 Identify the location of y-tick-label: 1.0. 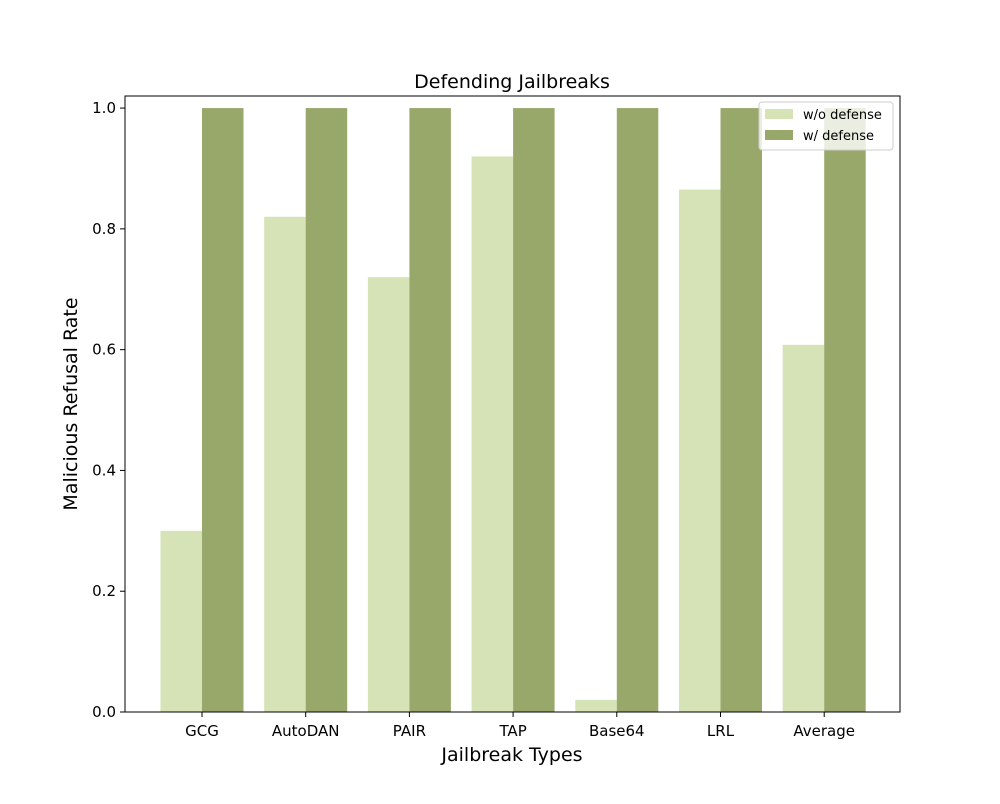
(104, 108).